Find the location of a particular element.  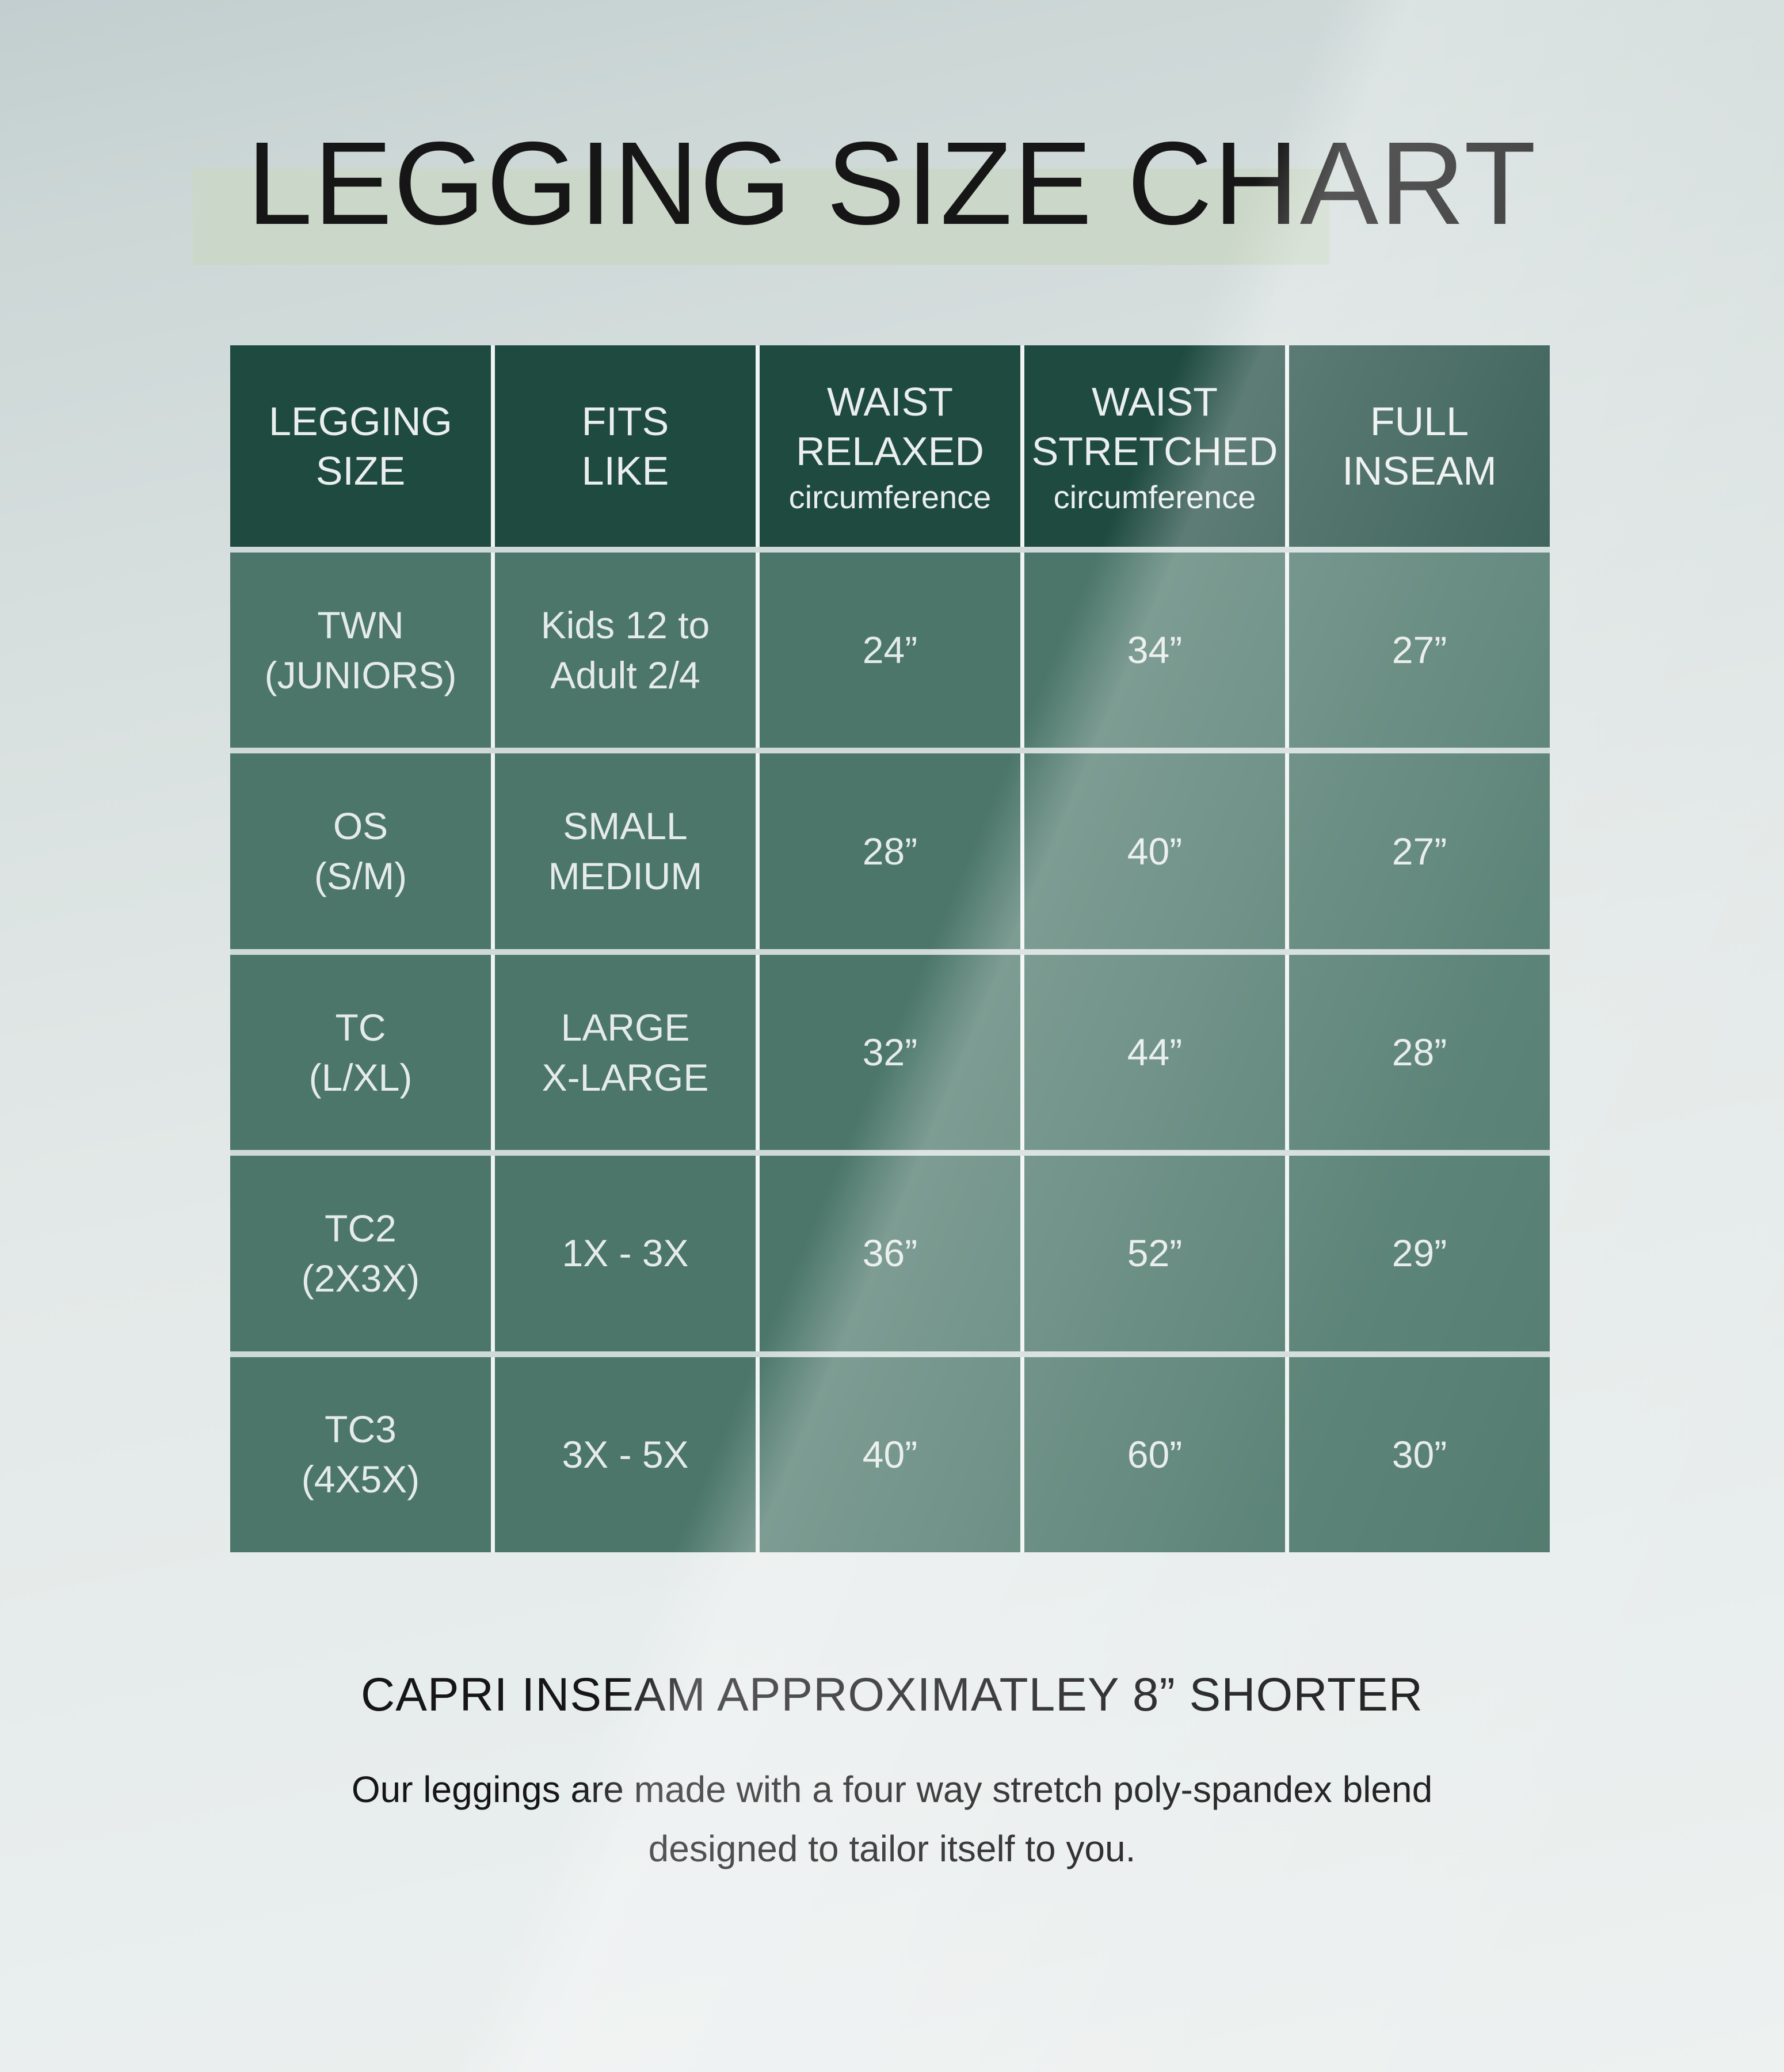

header-label-line: SIZE is located at coordinates (360, 471).